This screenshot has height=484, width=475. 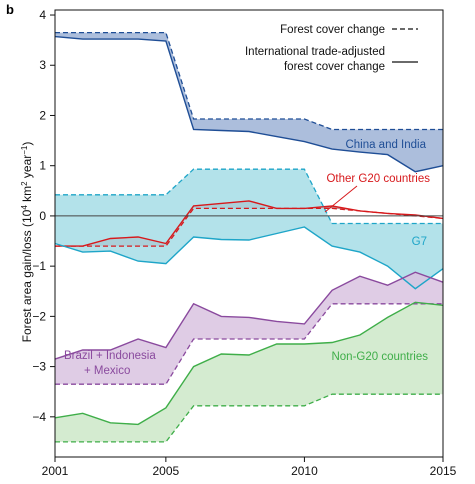 What do you see at coordinates (24, 150) in the screenshot?
I see `ylabel-sup3: −1` at bounding box center [24, 150].